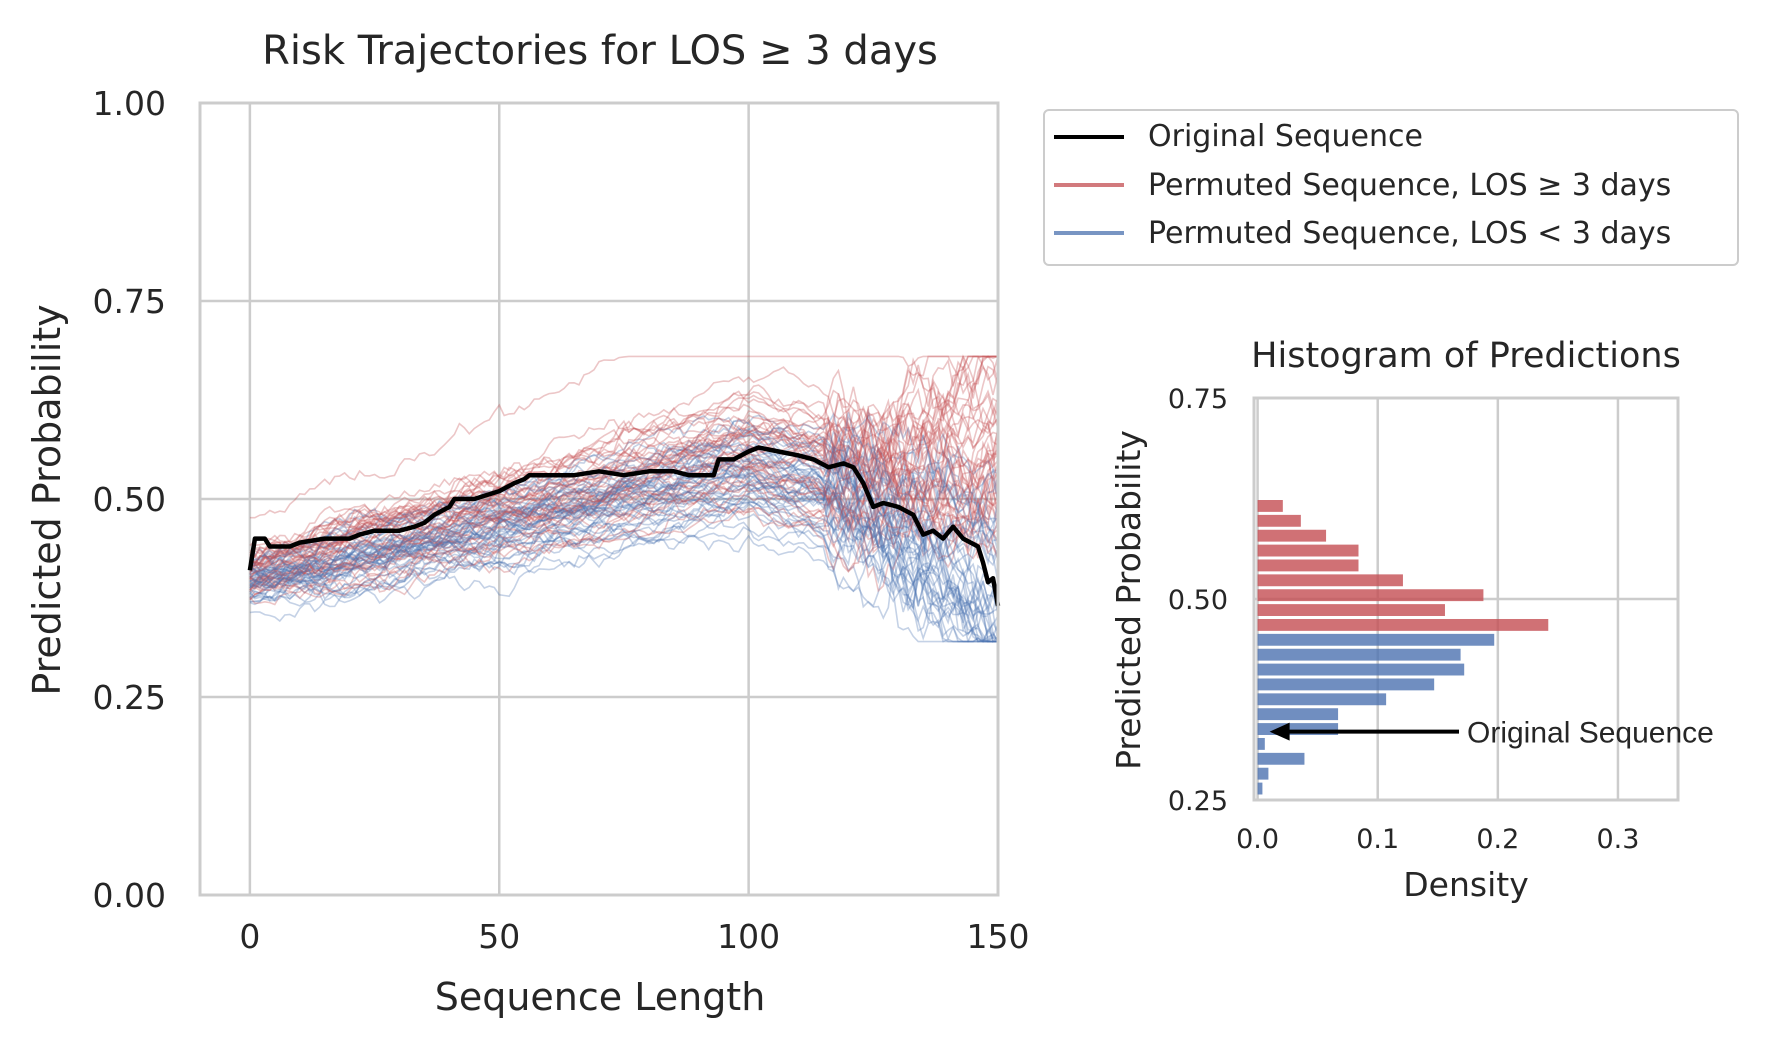  Describe the element at coordinates (1198, 399) in the screenshot. I see `histogram-y-tick-label: 0.75` at that location.